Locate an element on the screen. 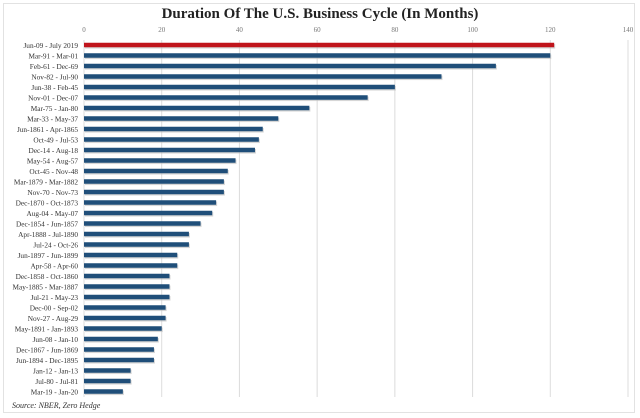  x-tick-label: 20 is located at coordinates (162, 30).